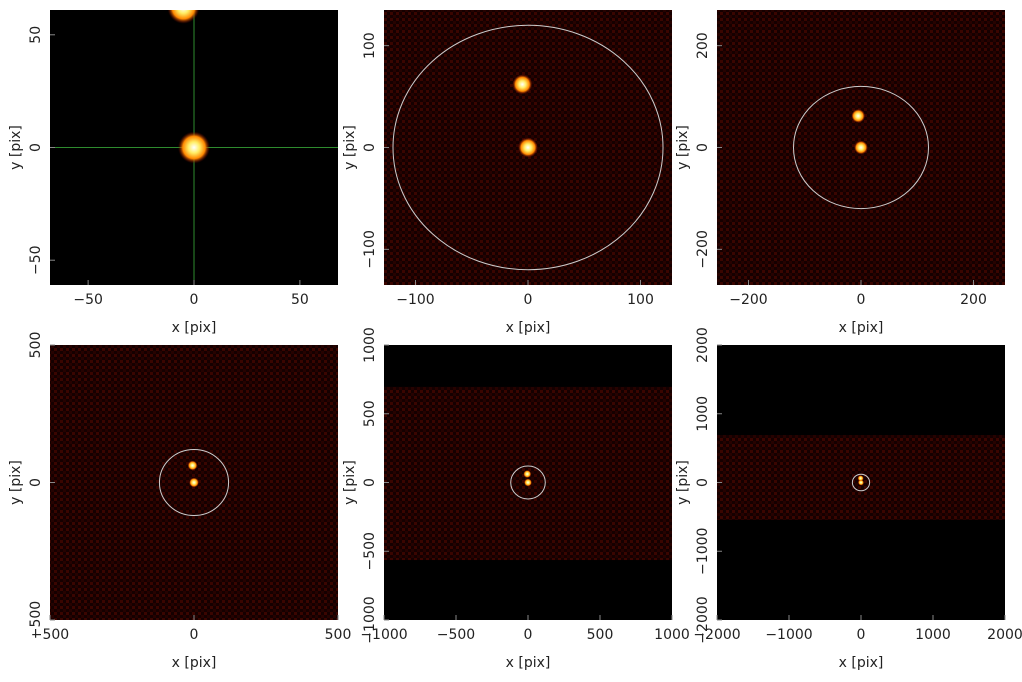 Image resolution: width=1022 pixels, height=682 pixels. What do you see at coordinates (973, 300) in the screenshot?
I see `x-tick-label: 200` at bounding box center [973, 300].